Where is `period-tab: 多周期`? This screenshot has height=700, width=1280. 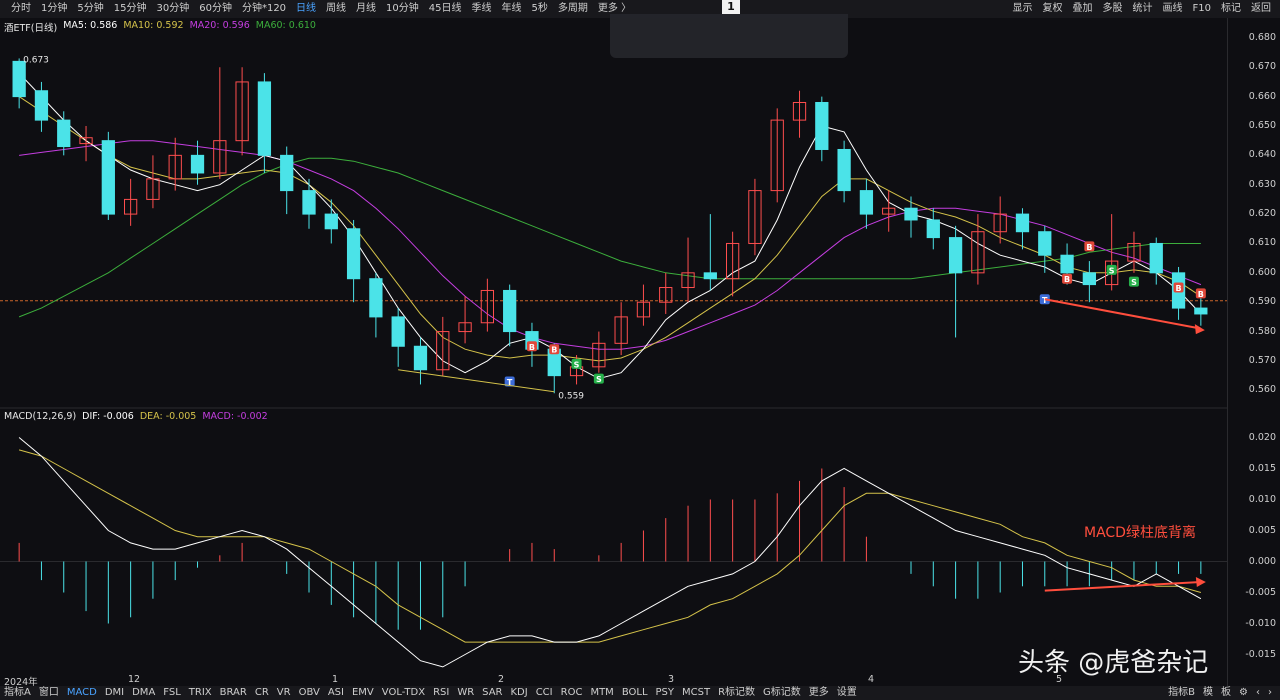 period-tab: 多周期 is located at coordinates (572, 8).